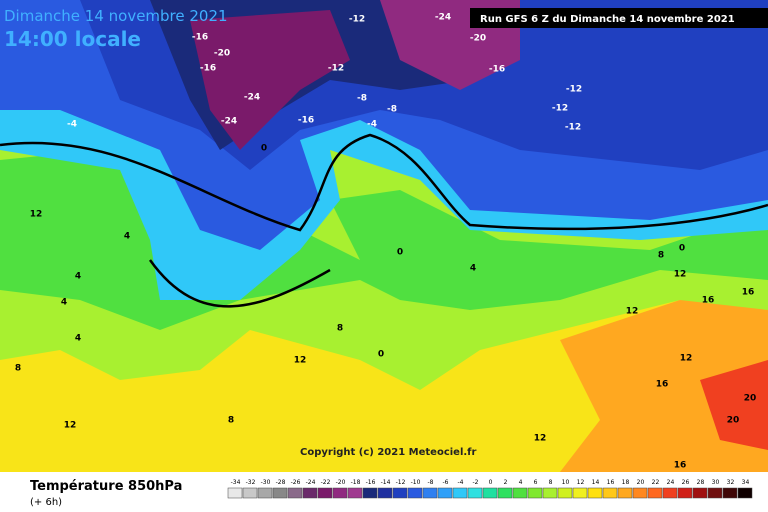 The image size is (768, 512). I want to click on legend-label: 10, so click(566, 482).